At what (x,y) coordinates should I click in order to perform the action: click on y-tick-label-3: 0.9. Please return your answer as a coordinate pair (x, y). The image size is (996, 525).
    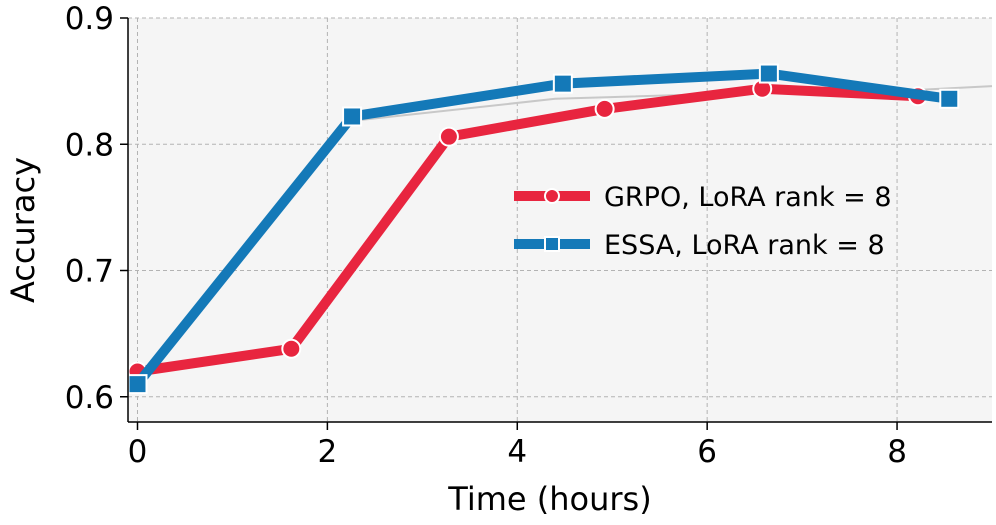
    Looking at the image, I should click on (89, 19).